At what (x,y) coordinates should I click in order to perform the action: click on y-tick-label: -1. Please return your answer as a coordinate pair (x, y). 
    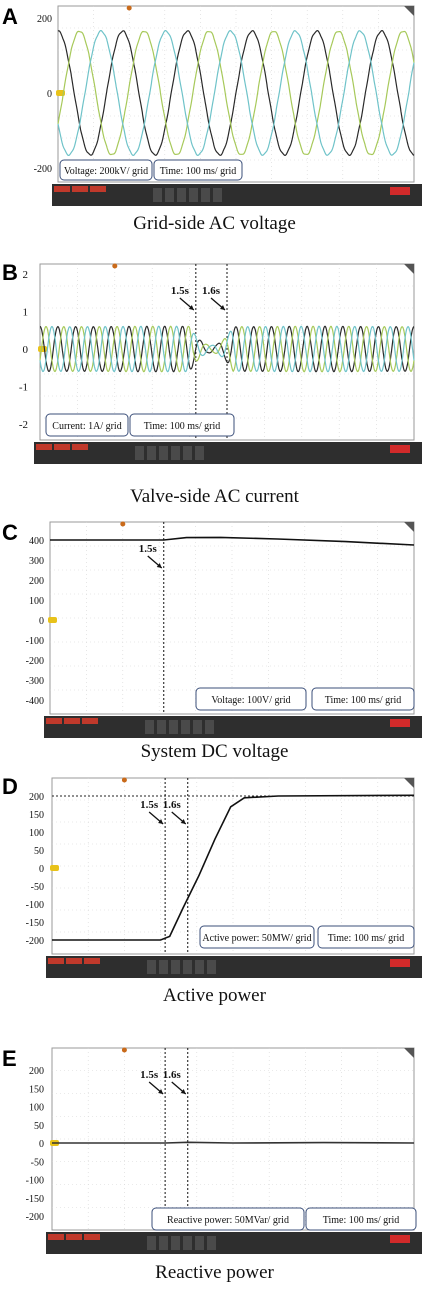
    Looking at the image, I should click on (23, 388).